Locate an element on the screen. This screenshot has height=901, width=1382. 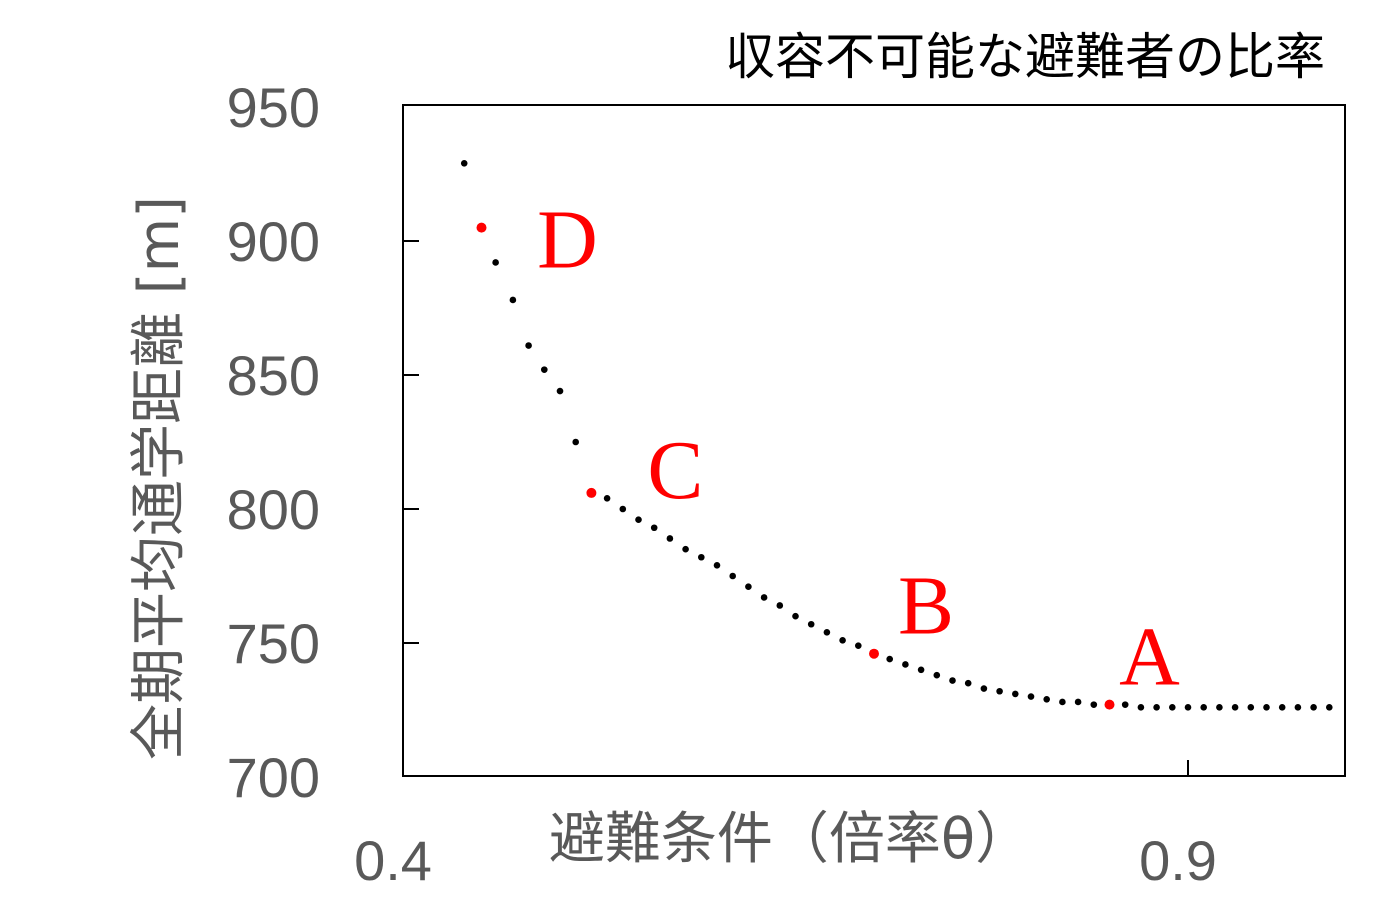
x-axis-label: 避難条件（倍率θ） is located at coordinates (790, 839).